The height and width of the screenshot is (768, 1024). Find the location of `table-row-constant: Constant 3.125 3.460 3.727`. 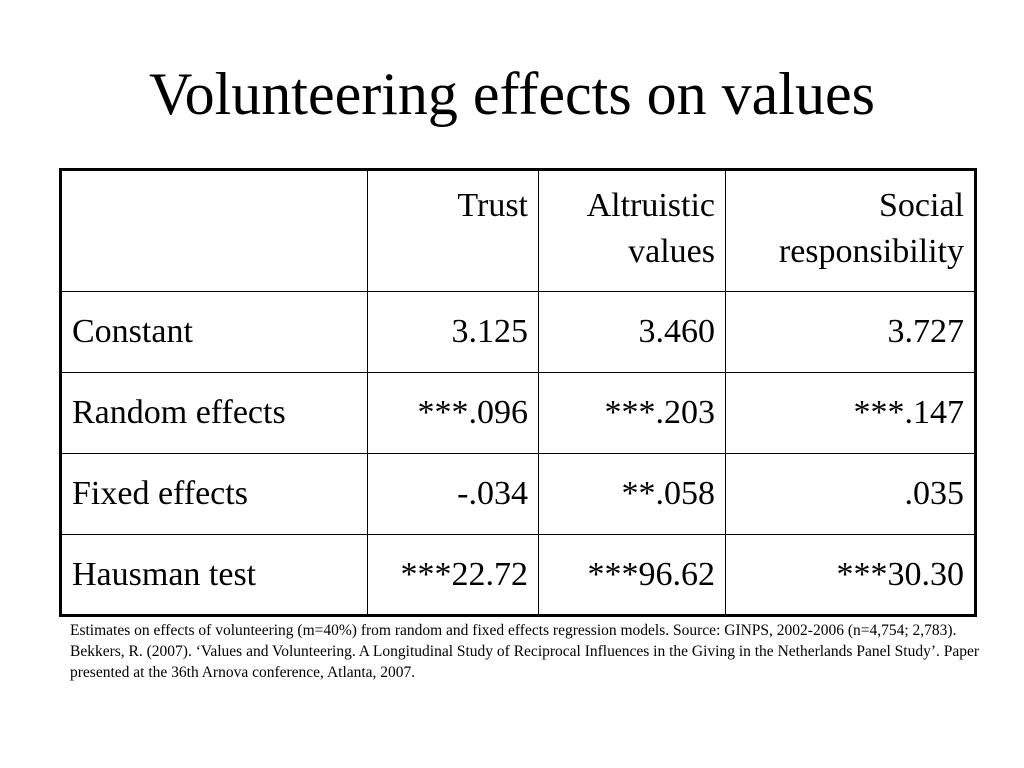

table-row-constant: Constant 3.125 3.460 3.727 is located at coordinates (518, 332).